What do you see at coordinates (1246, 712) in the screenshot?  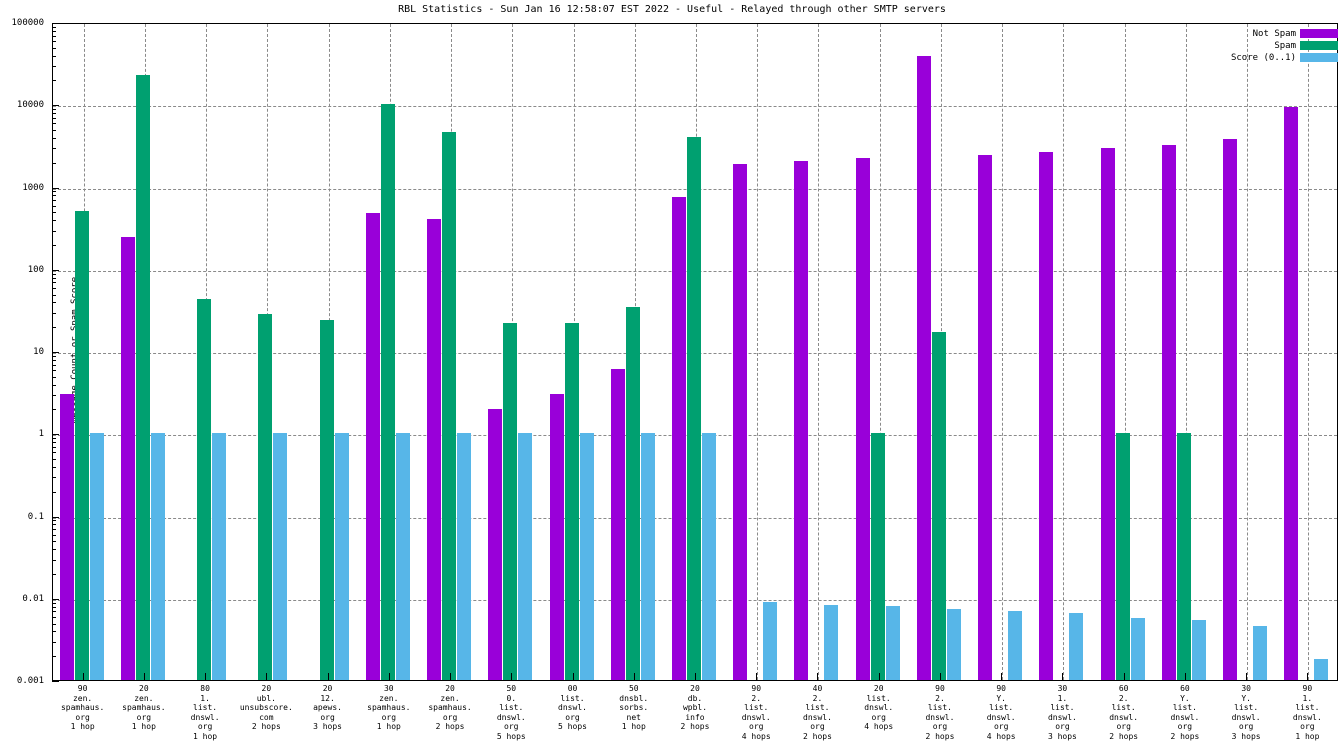 I see `x-axis-tick-label: 30 Y. list. dnswl. org 3 hops` at bounding box center [1246, 712].